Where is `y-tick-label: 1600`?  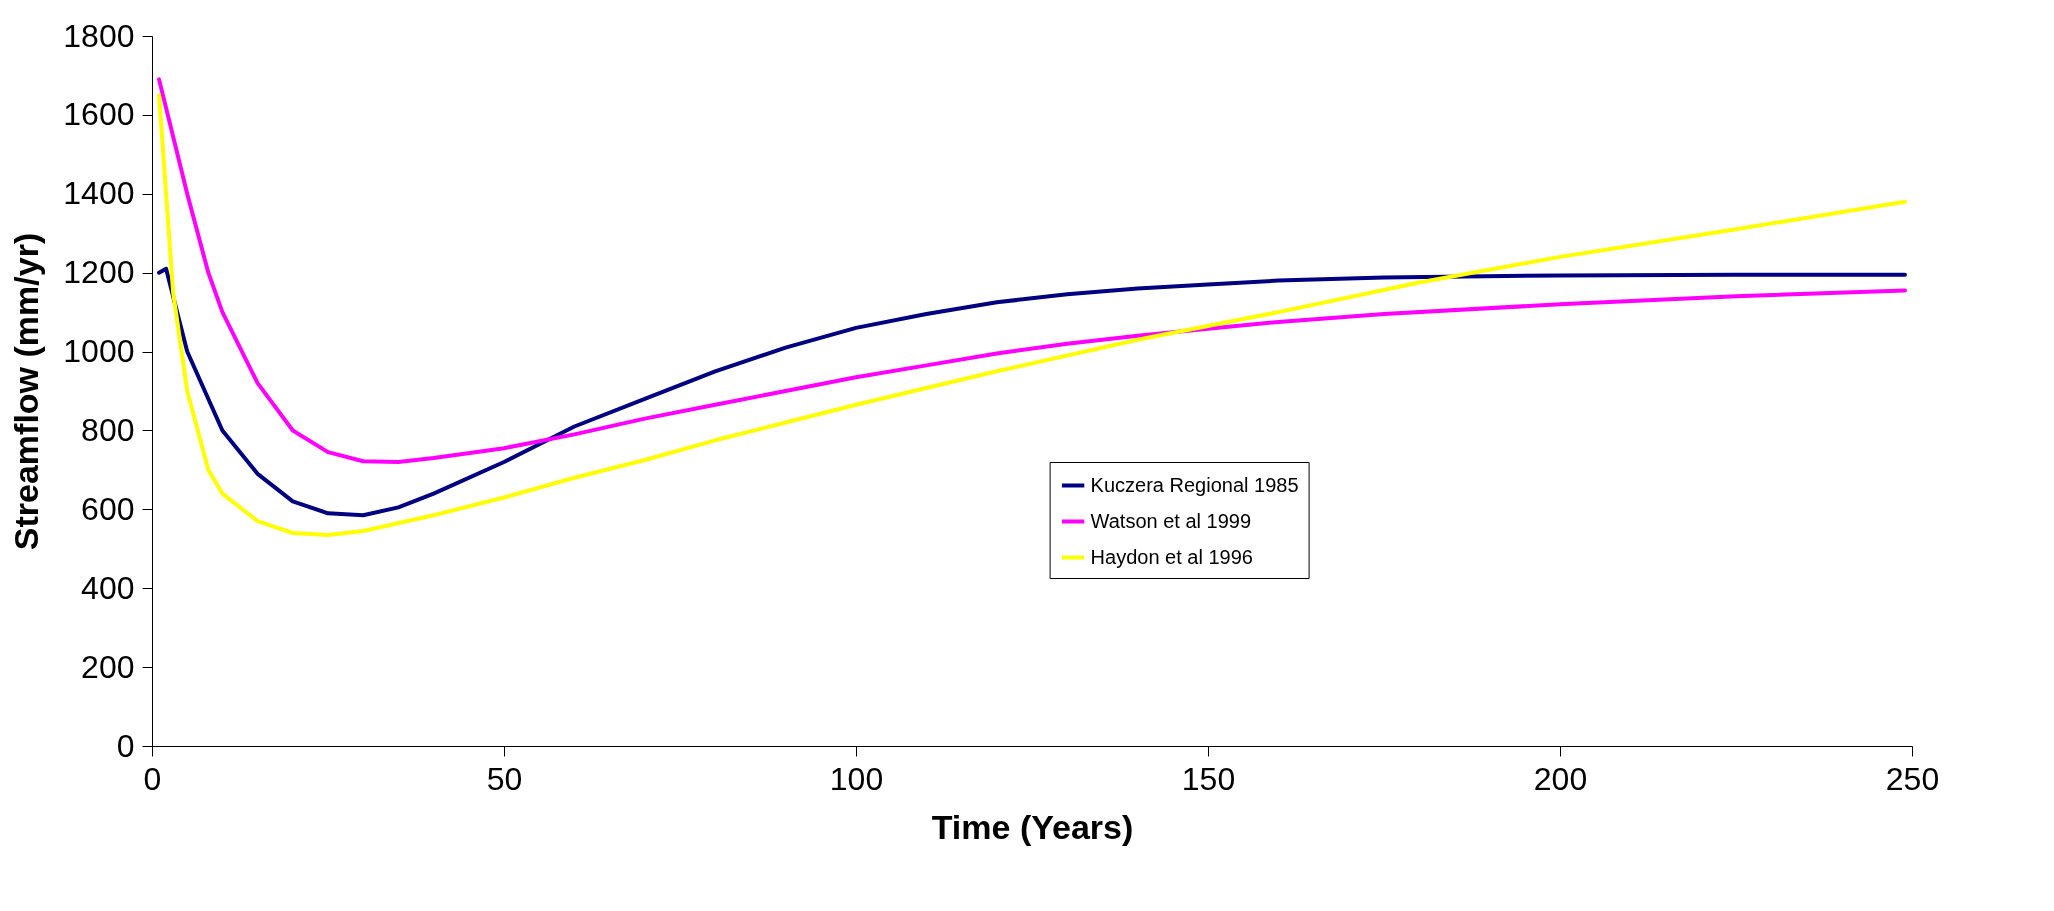 y-tick-label: 1600 is located at coordinates (99, 114).